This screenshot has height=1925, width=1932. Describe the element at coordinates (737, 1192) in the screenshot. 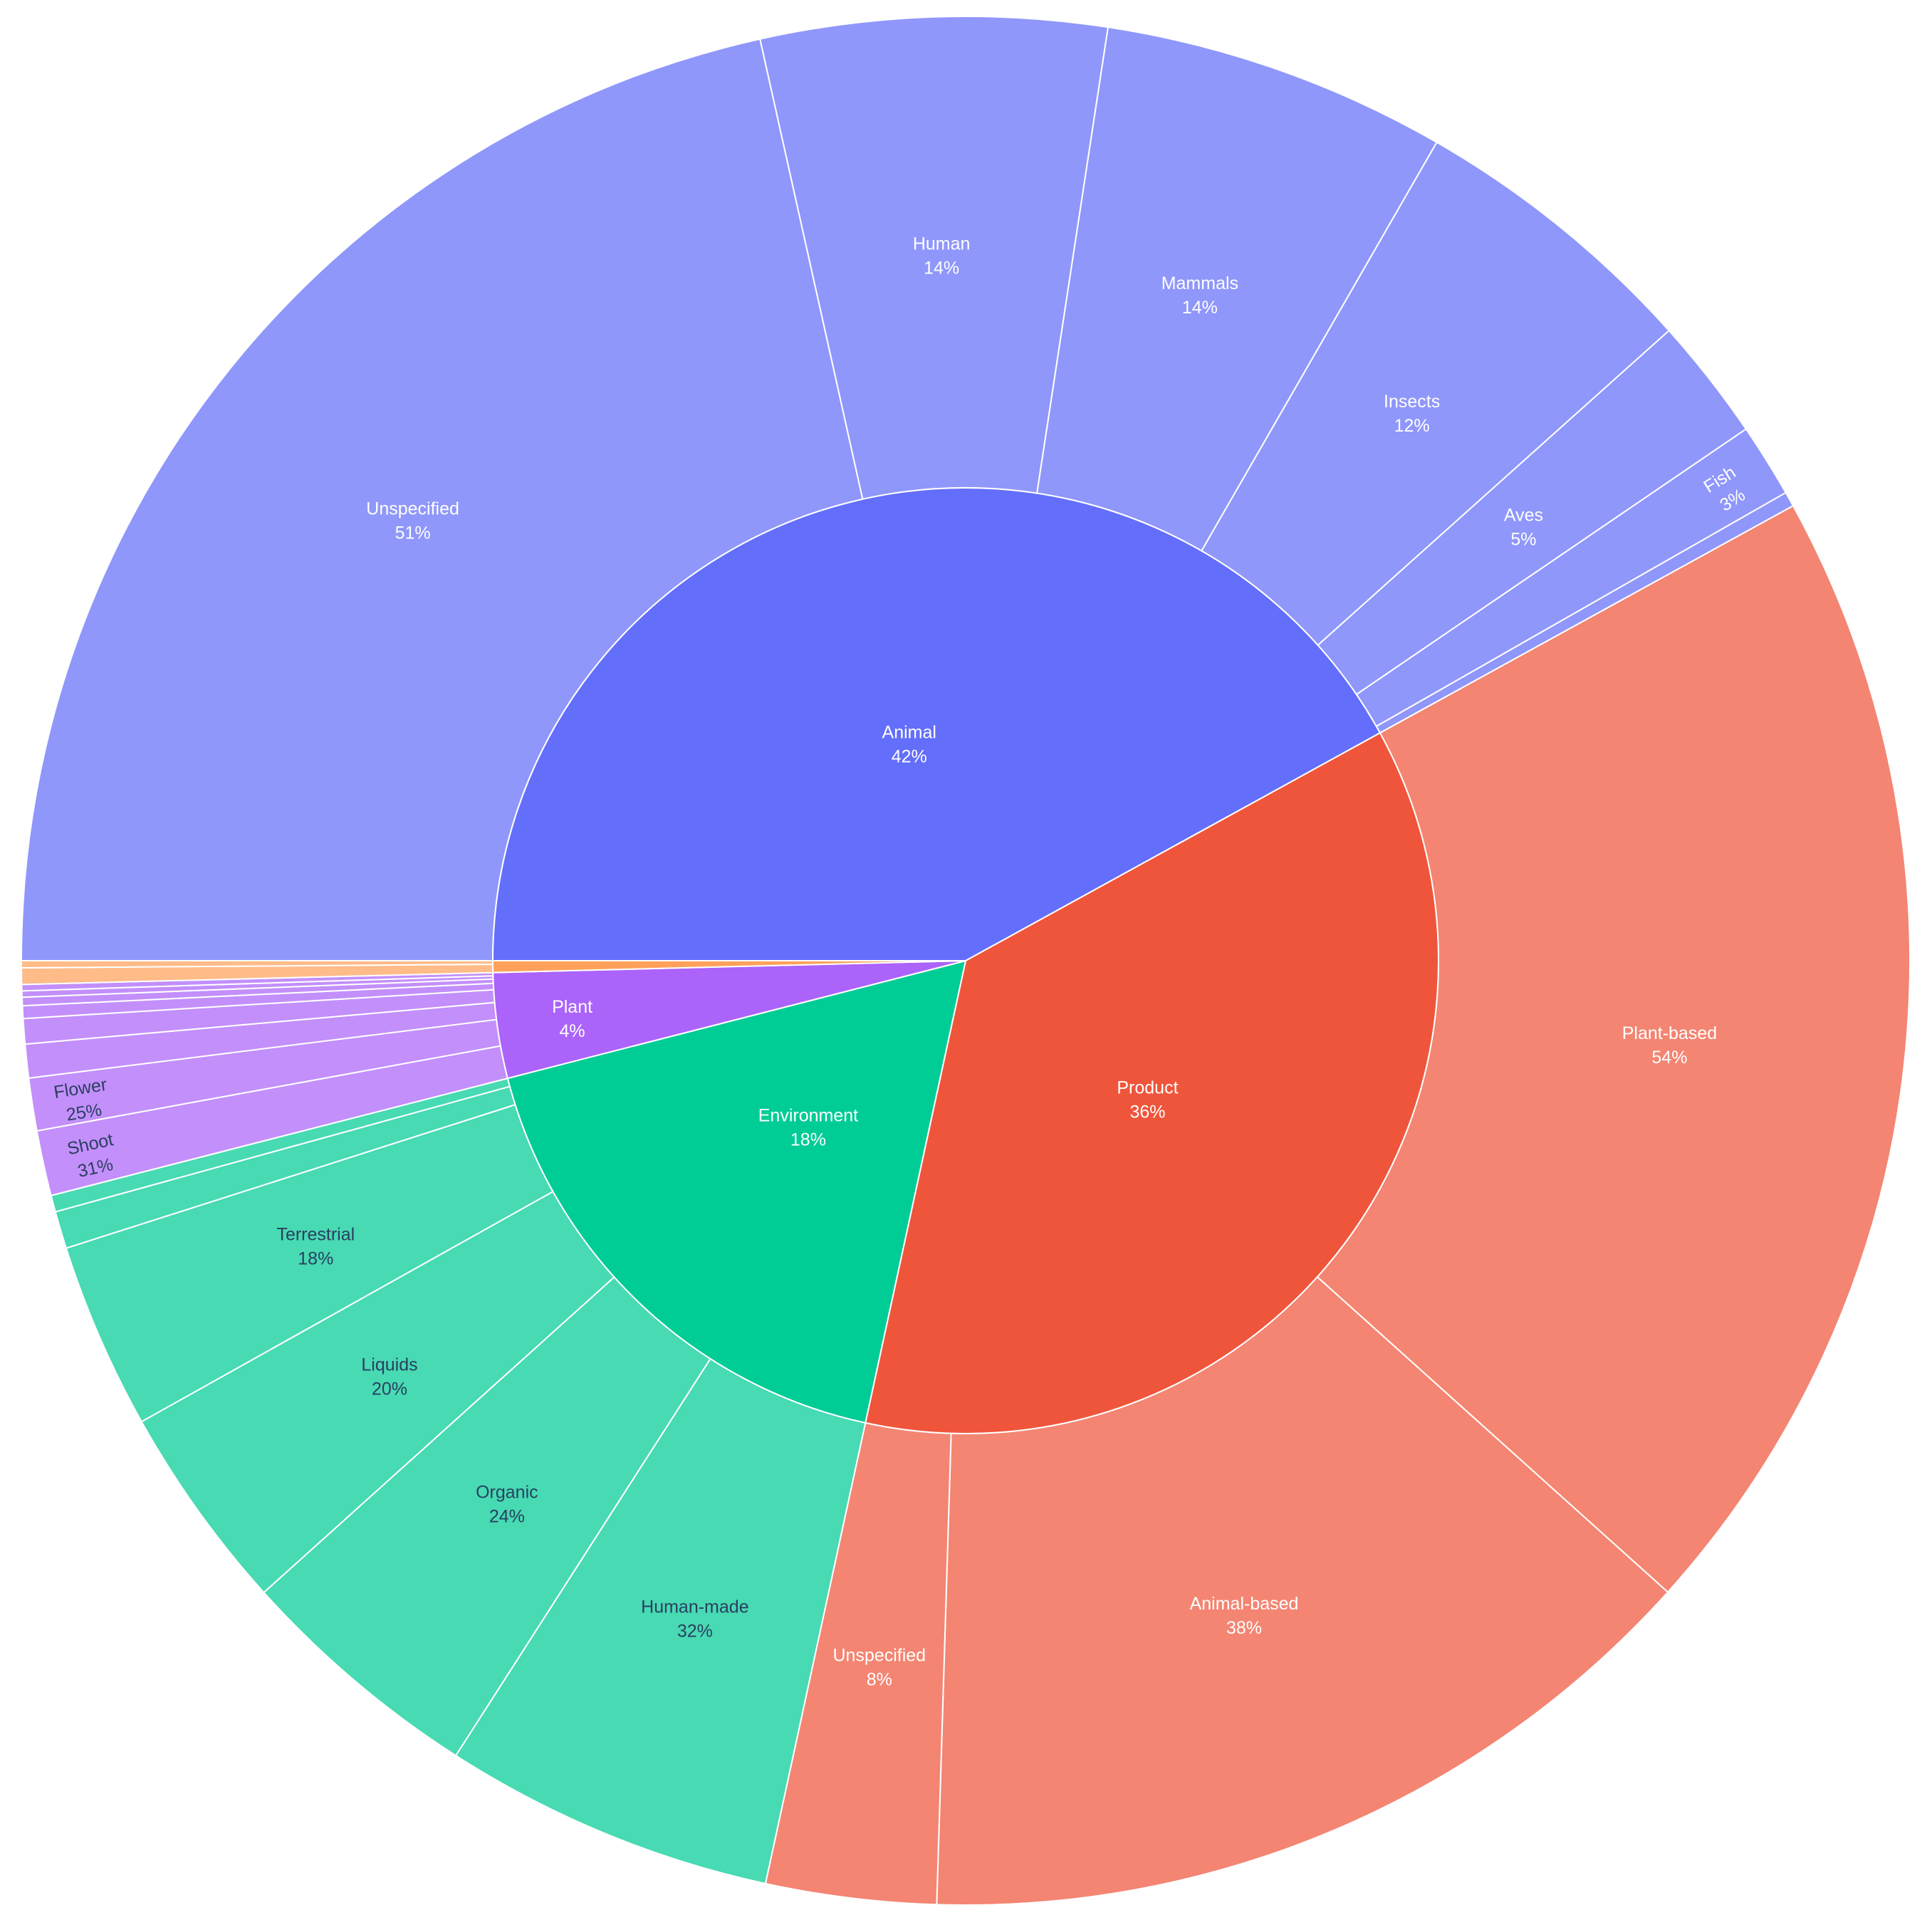

I see `segment-environment` at that location.